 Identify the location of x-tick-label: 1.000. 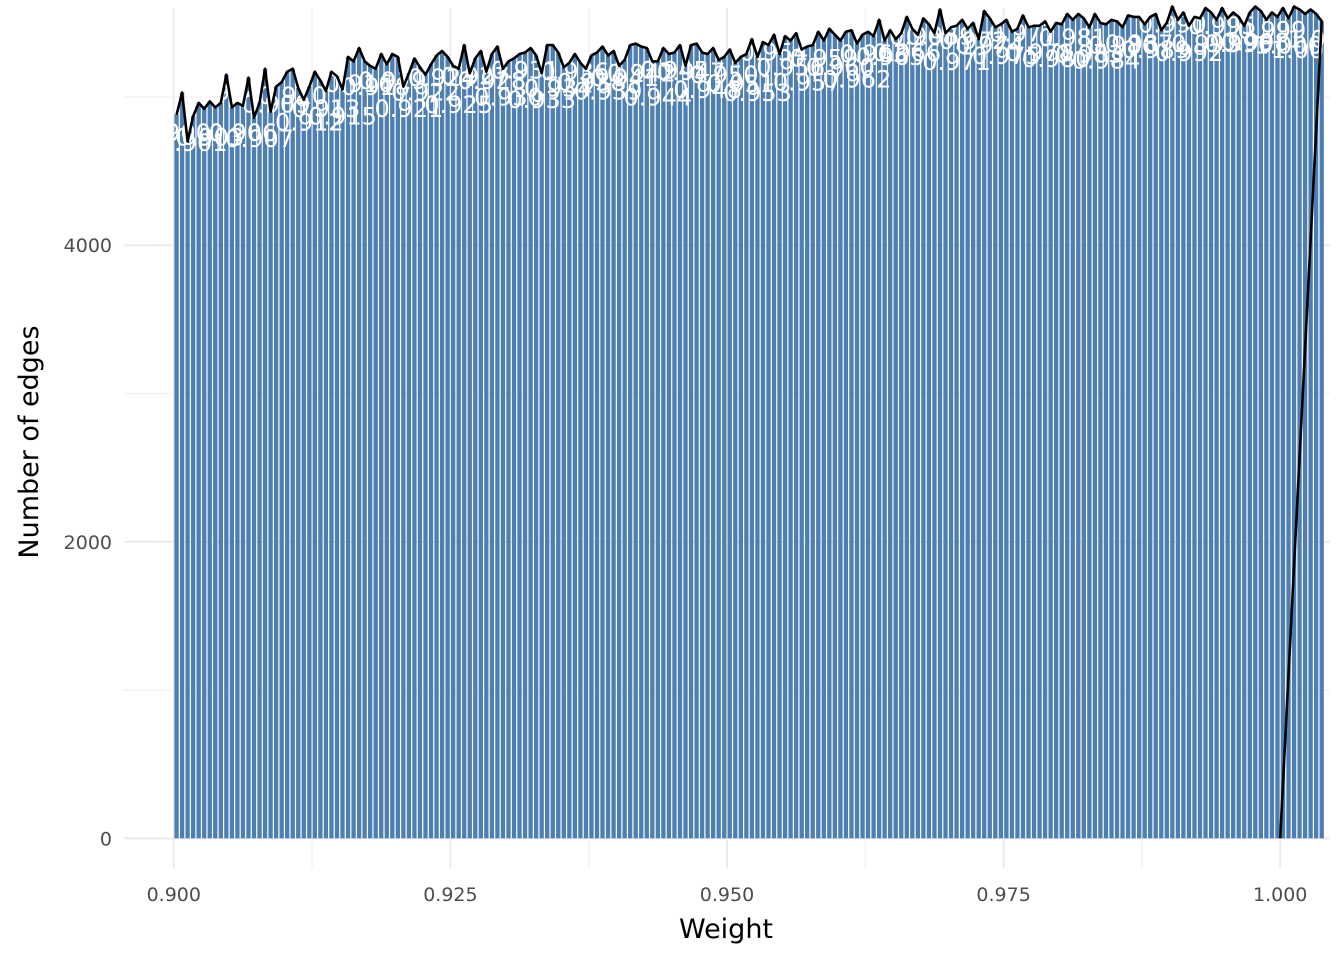
(1280, 895).